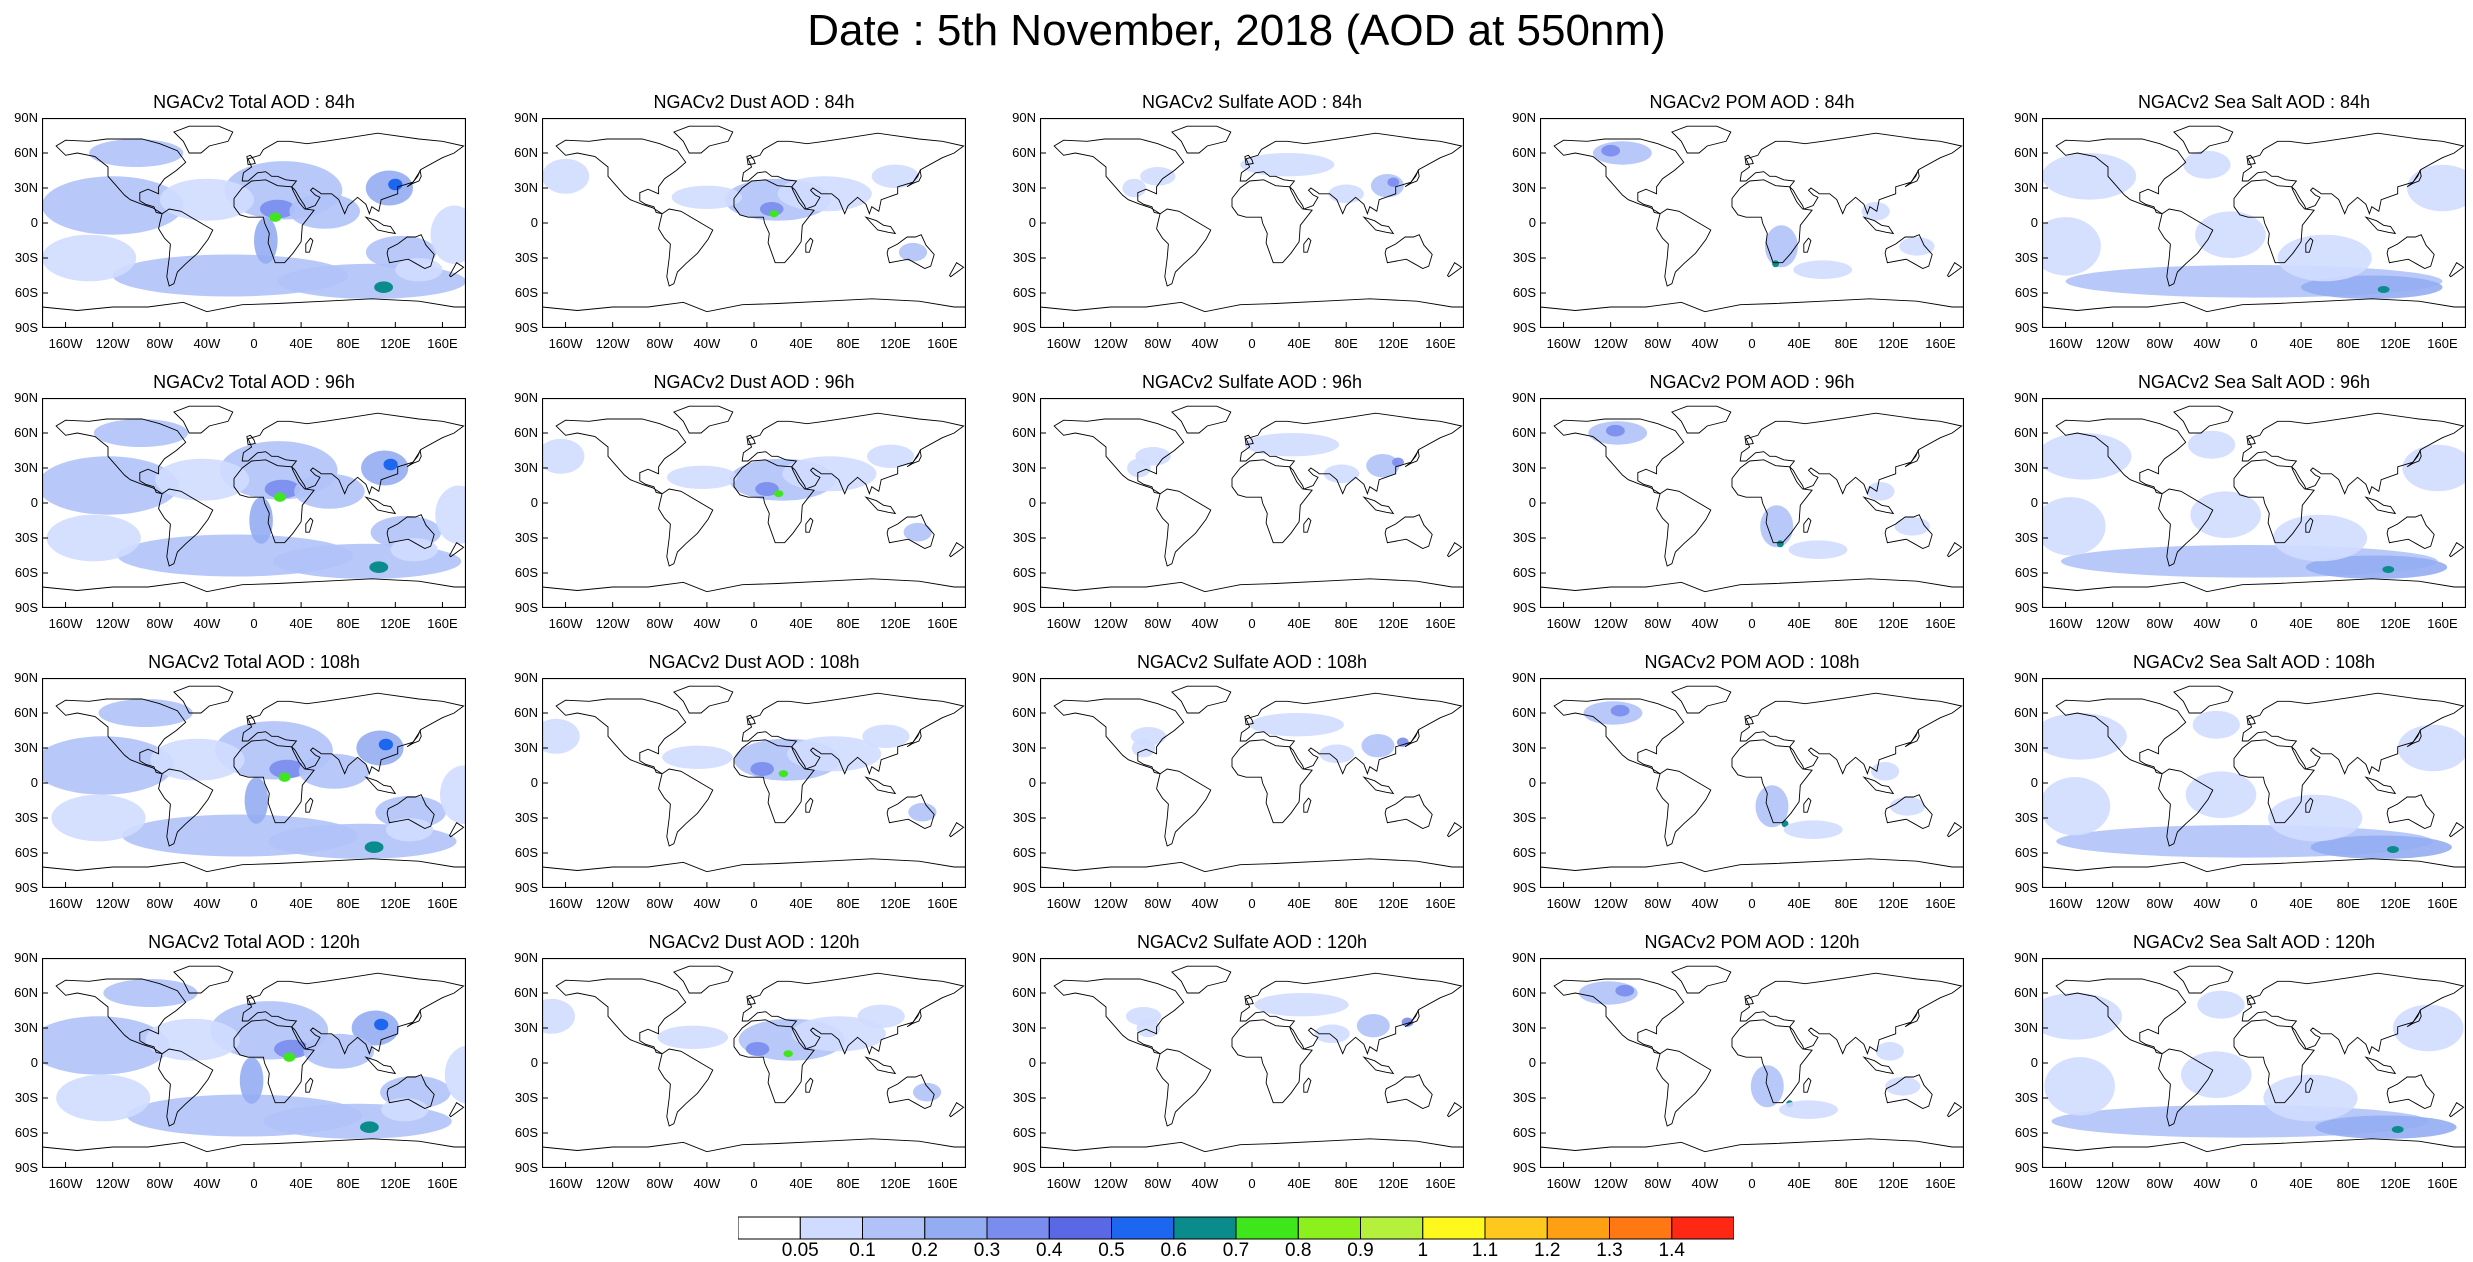  Describe the element at coordinates (754, 102) in the screenshot. I see `panel-title: NGACv2 Dust AOD : 84h` at that location.